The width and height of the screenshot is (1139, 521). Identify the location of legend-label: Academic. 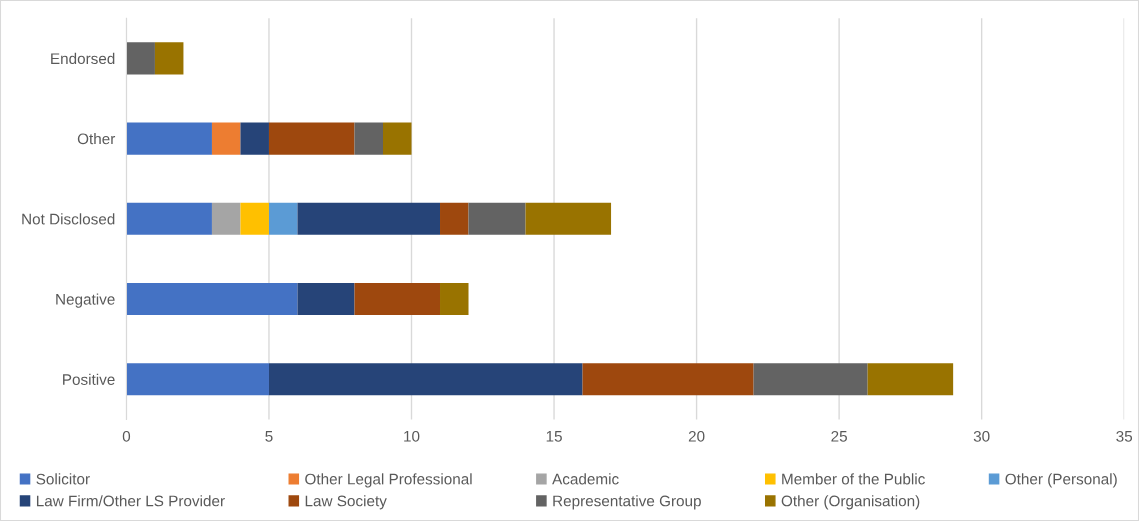
(585, 479).